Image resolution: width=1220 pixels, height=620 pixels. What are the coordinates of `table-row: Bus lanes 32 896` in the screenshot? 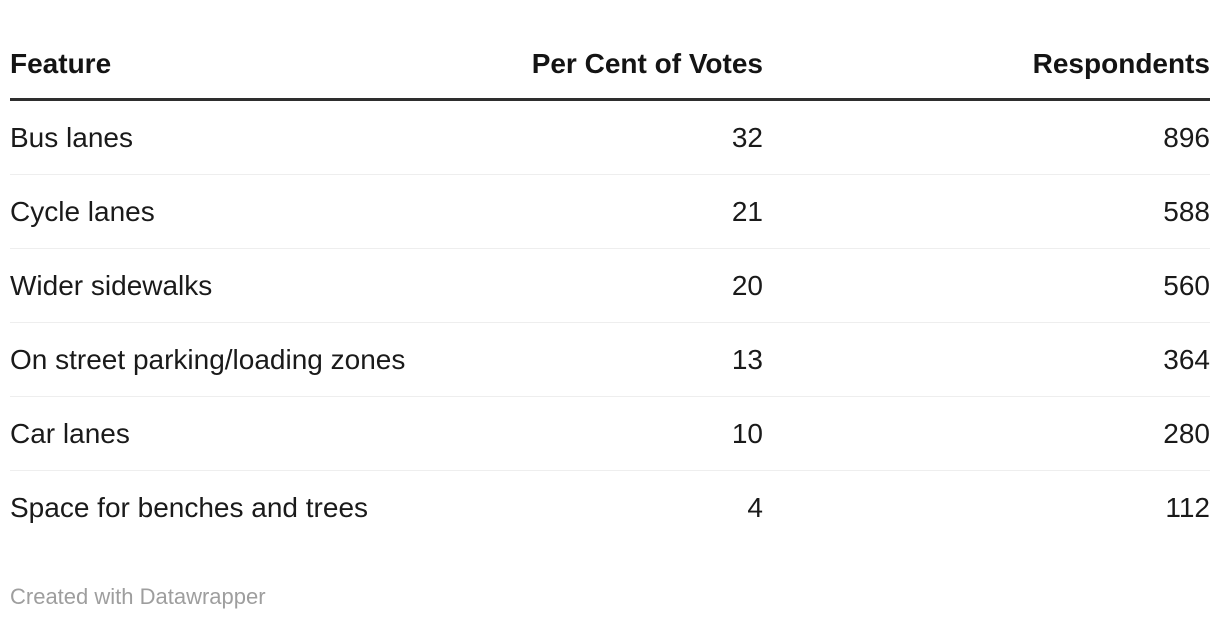 It's located at (610, 137).